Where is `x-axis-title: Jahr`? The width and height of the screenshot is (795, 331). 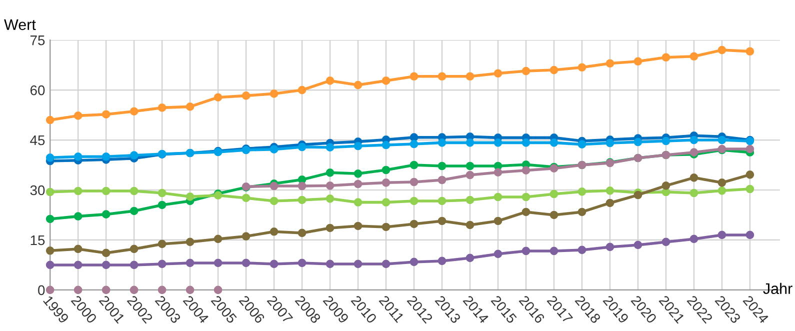
x-axis-title: Jahr is located at coordinates (777, 288).